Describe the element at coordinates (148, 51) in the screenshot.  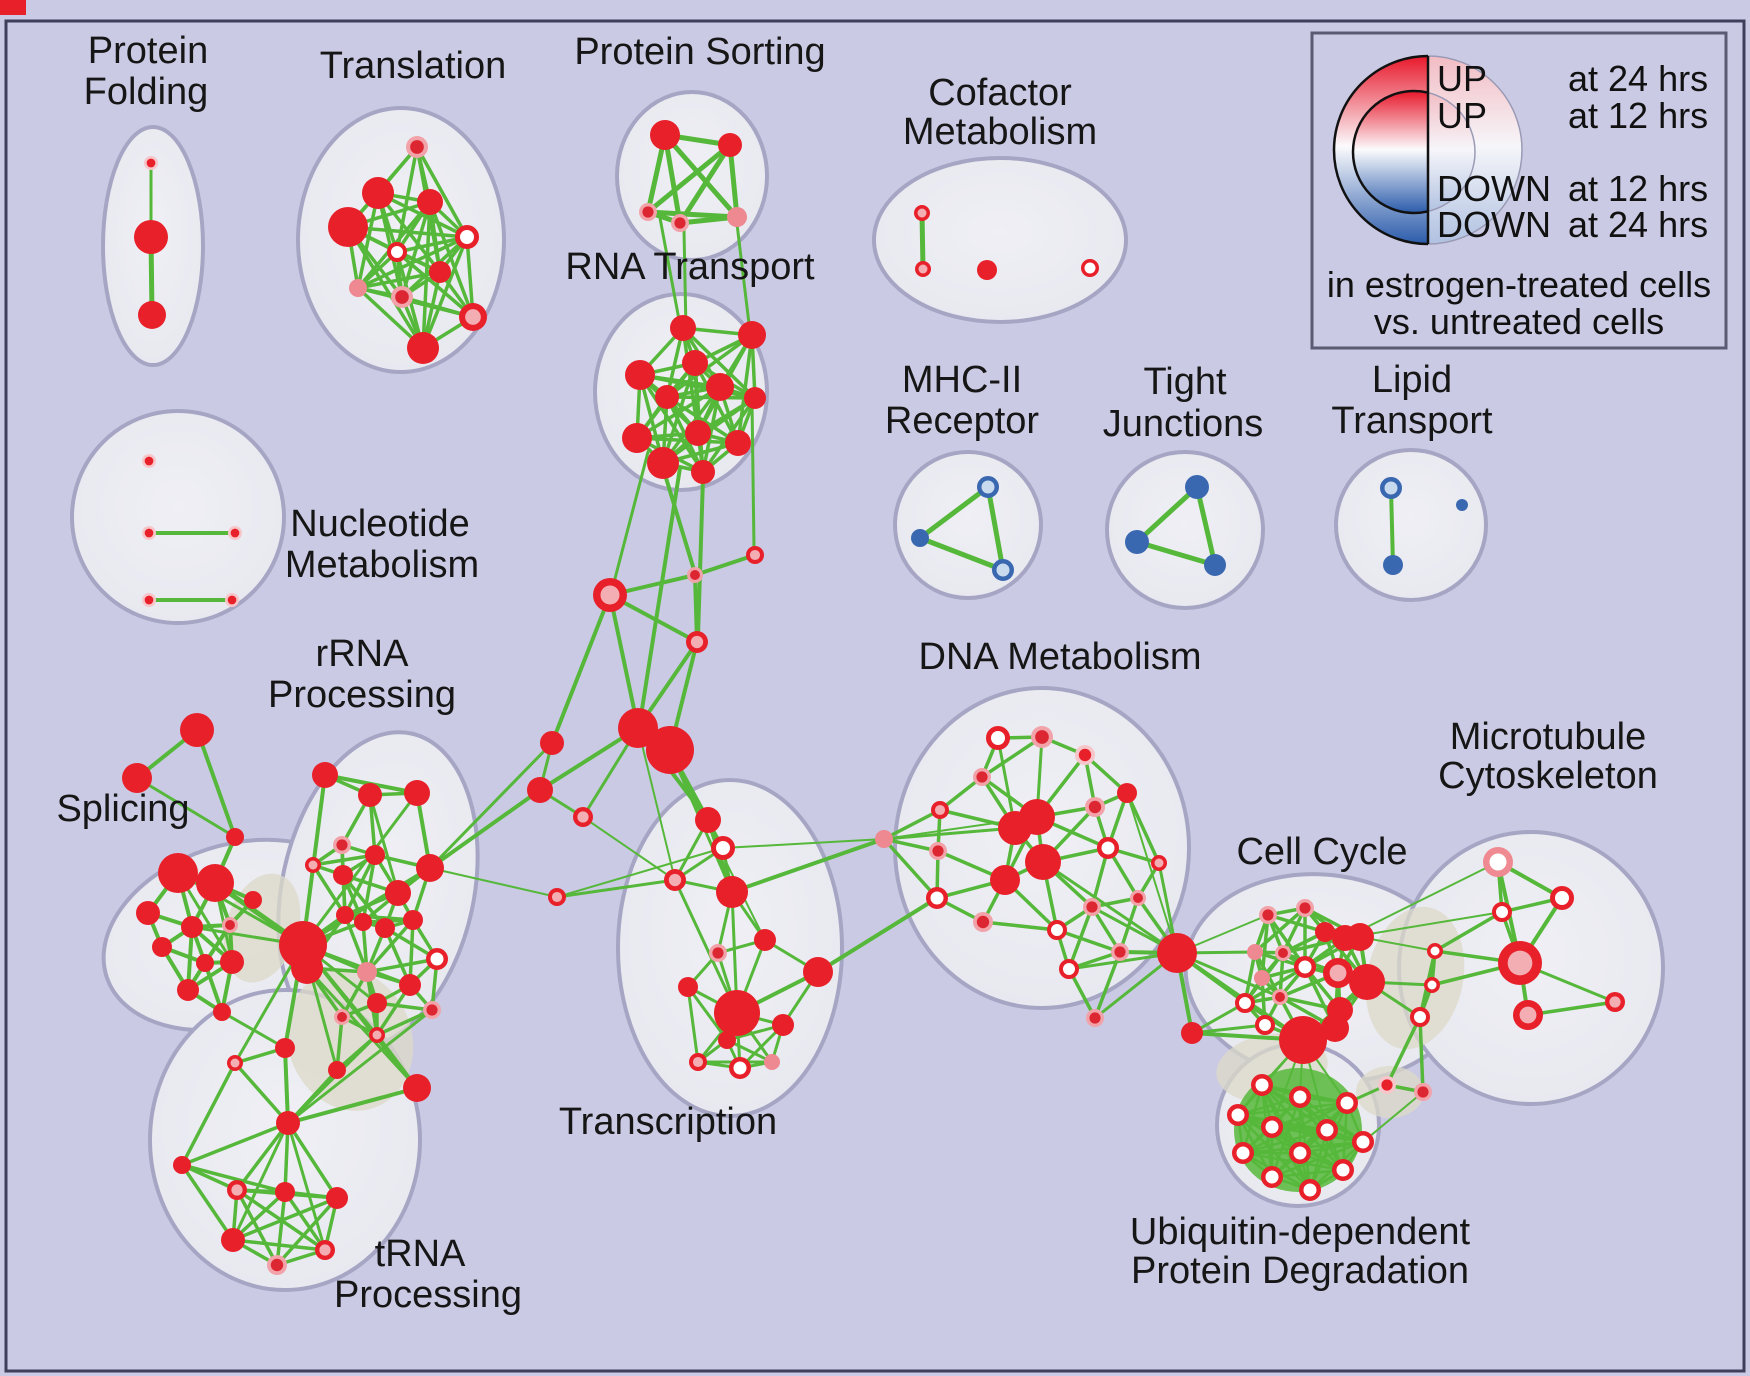
I see `cluster-label-protein-folding: Protein` at that location.